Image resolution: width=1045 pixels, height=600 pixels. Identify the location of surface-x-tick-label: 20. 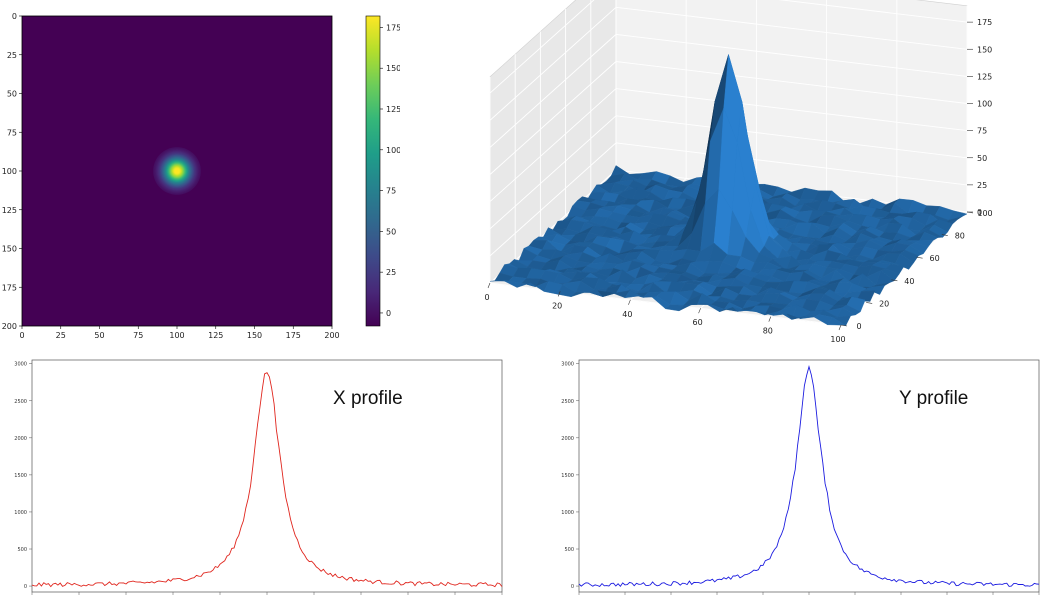
(557, 305).